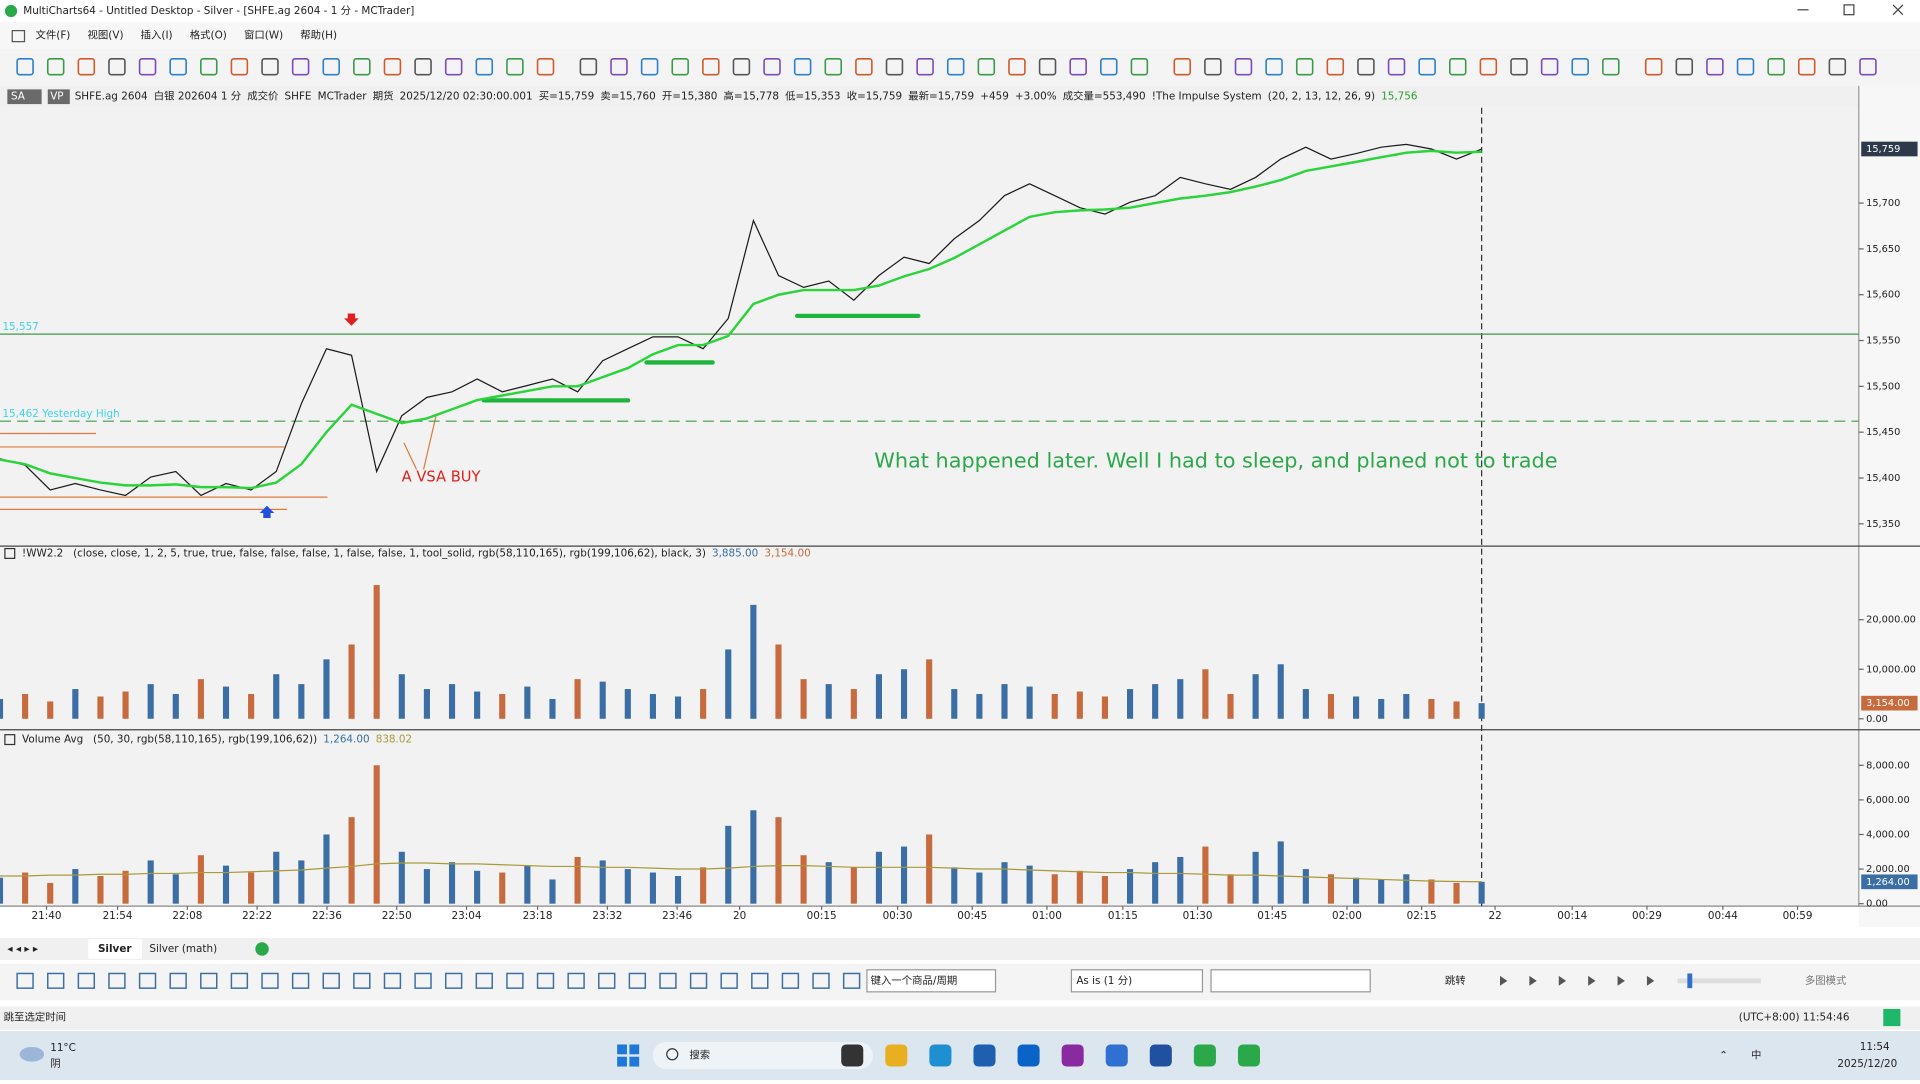 The height and width of the screenshot is (1084, 1920). Describe the element at coordinates (318, 35) in the screenshot. I see `menu-item: 帮助(H)` at that location.